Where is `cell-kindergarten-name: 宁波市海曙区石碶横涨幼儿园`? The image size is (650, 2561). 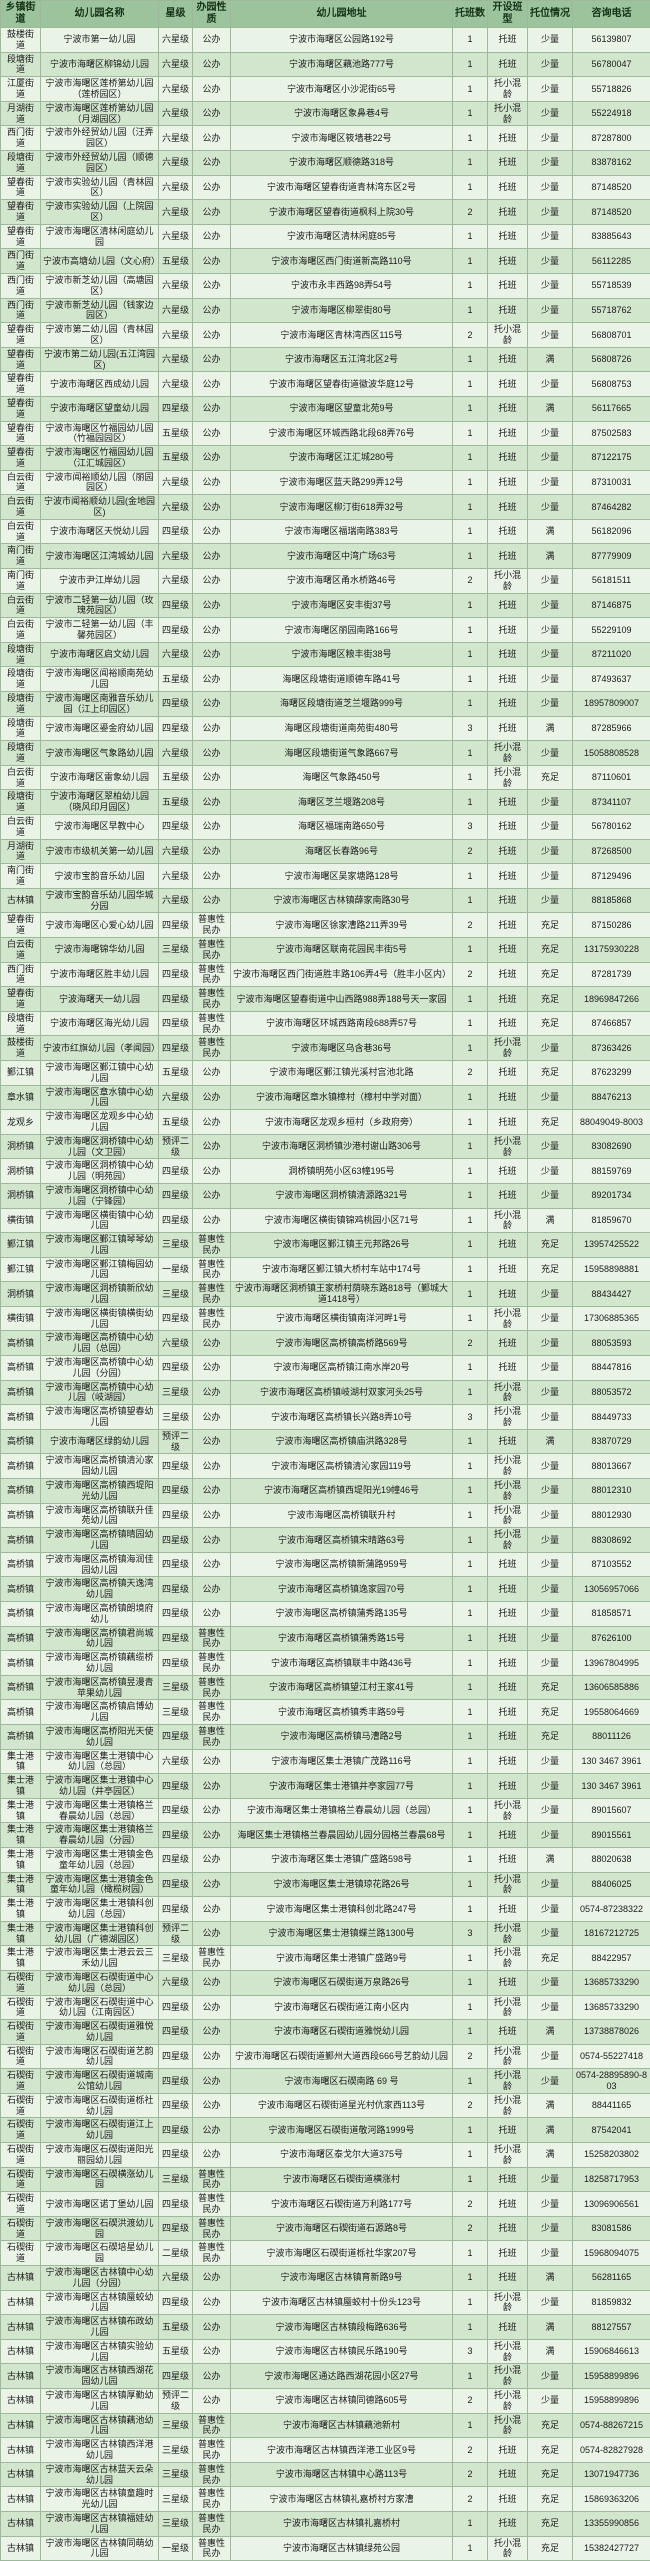 cell-kindergarten-name: 宁波市海曙区石碶横涨幼儿园 is located at coordinates (100, 2179).